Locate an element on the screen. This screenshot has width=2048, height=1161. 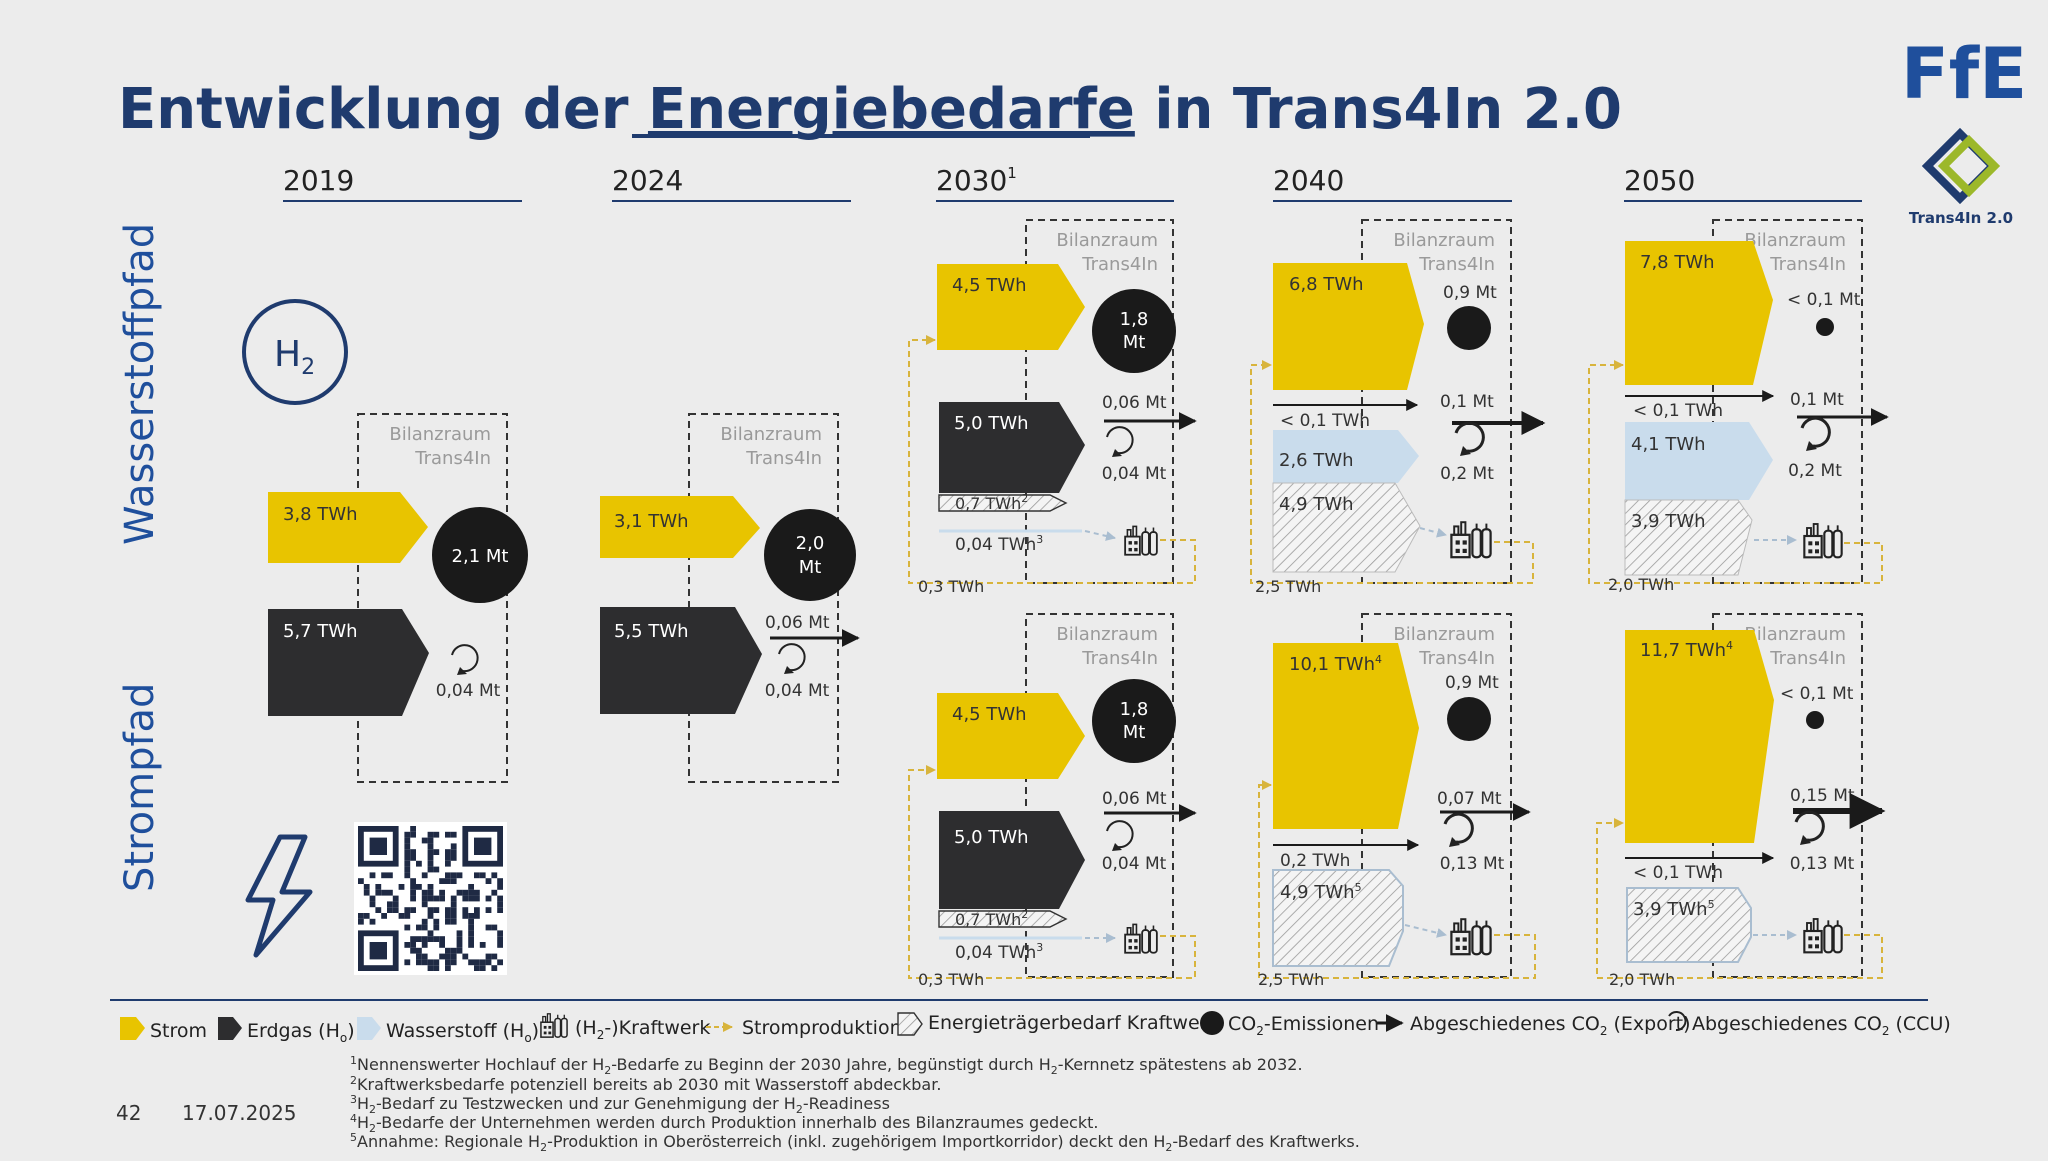
strom-value: 7,8 TWh is located at coordinates (1677, 262).